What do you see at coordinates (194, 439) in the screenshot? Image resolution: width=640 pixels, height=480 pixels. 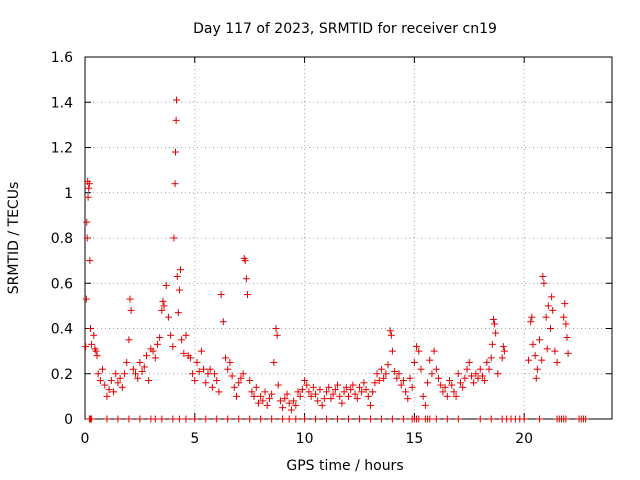 I see `x-tick-label: 5` at bounding box center [194, 439].